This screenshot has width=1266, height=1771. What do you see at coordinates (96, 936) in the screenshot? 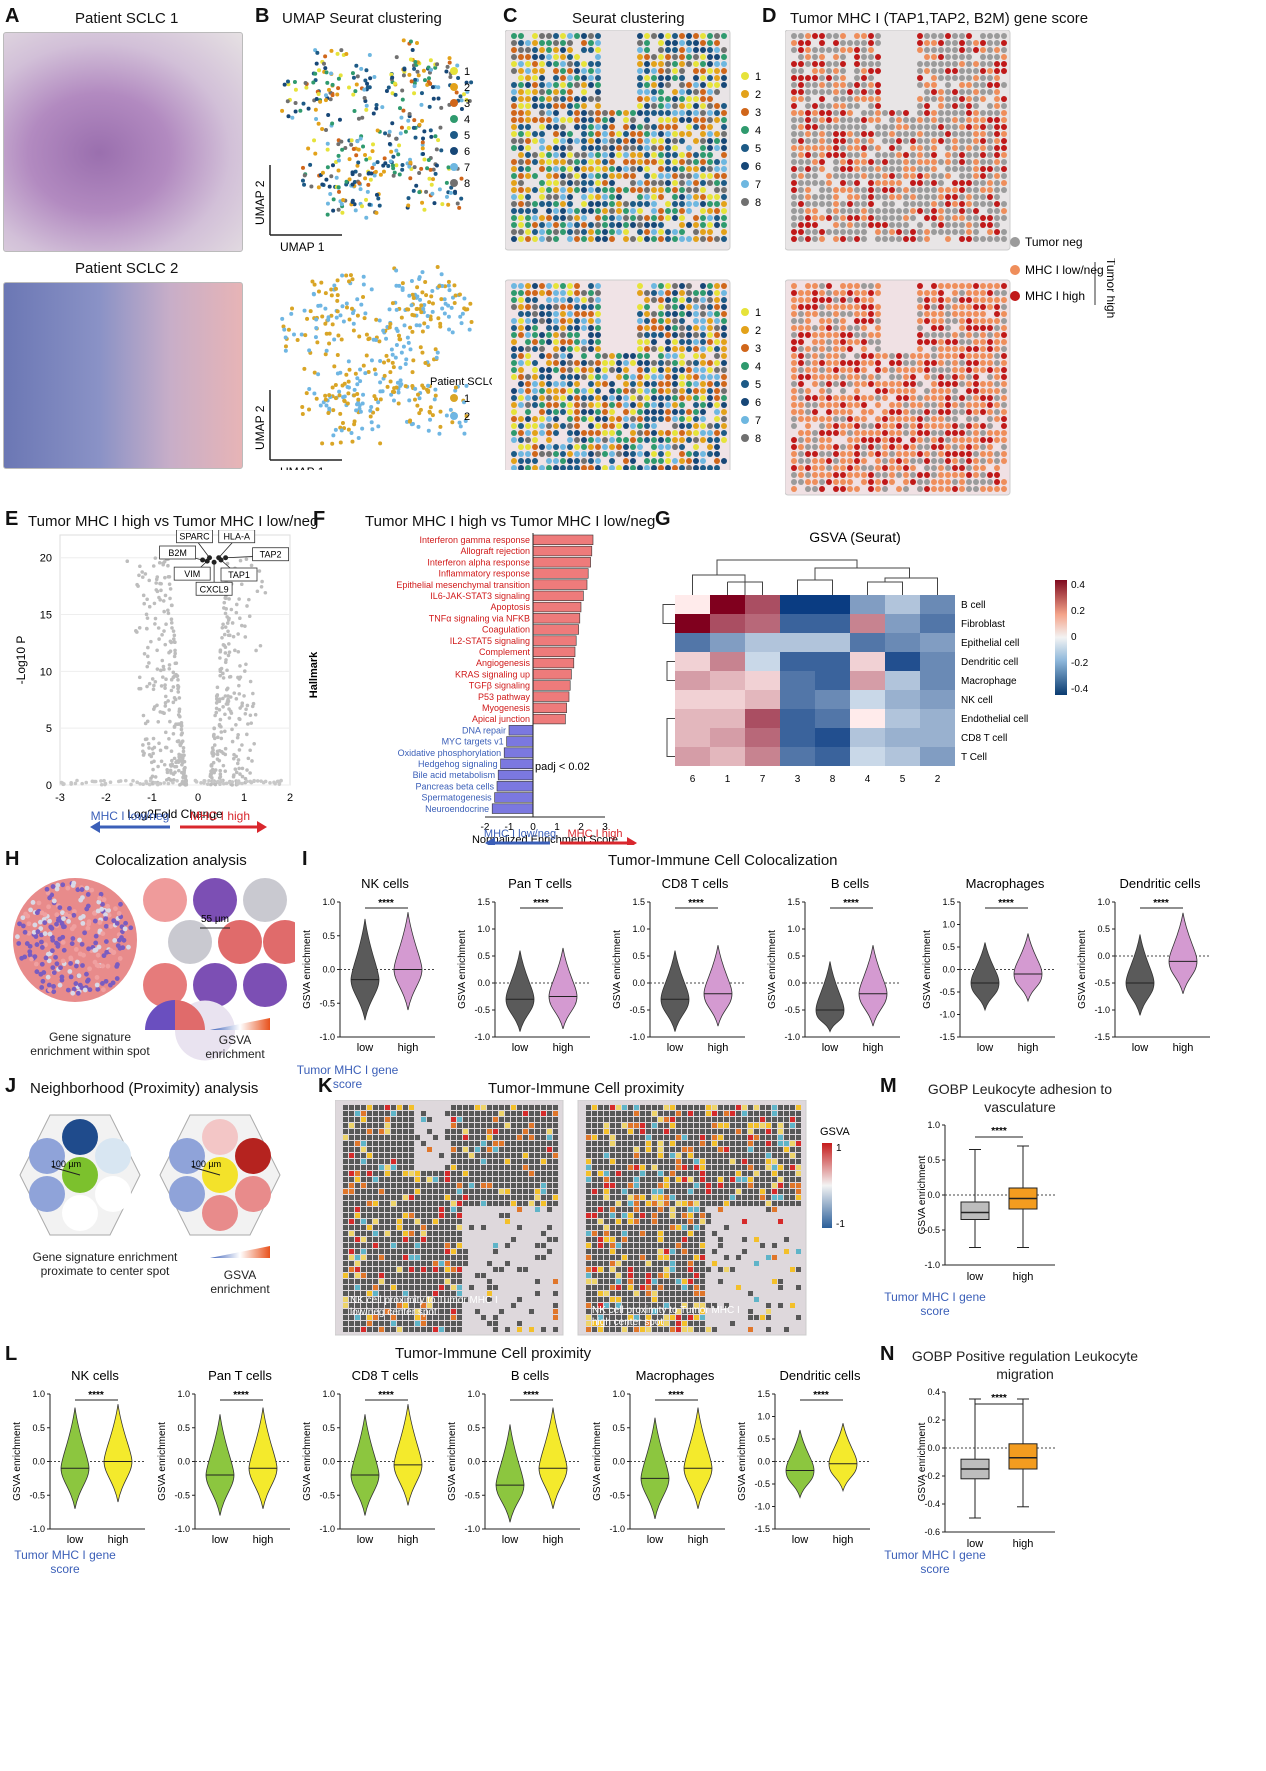
I see `tissue-spot` at bounding box center [96, 936].